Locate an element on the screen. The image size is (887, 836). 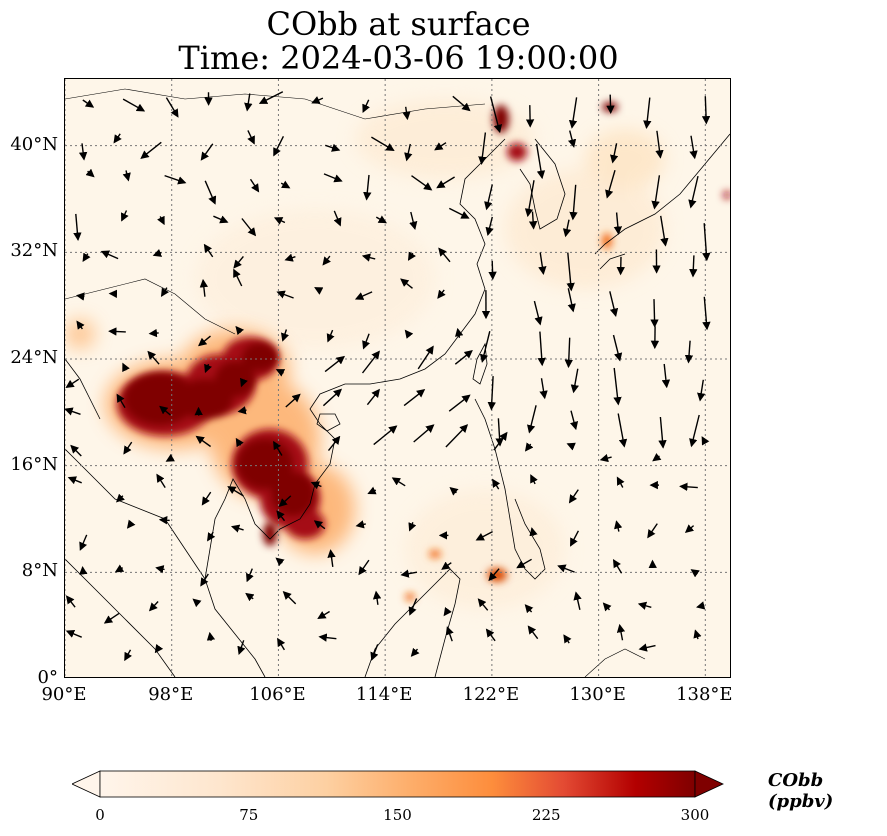
lat-tick-label: 0° is located at coordinates (47, 677).